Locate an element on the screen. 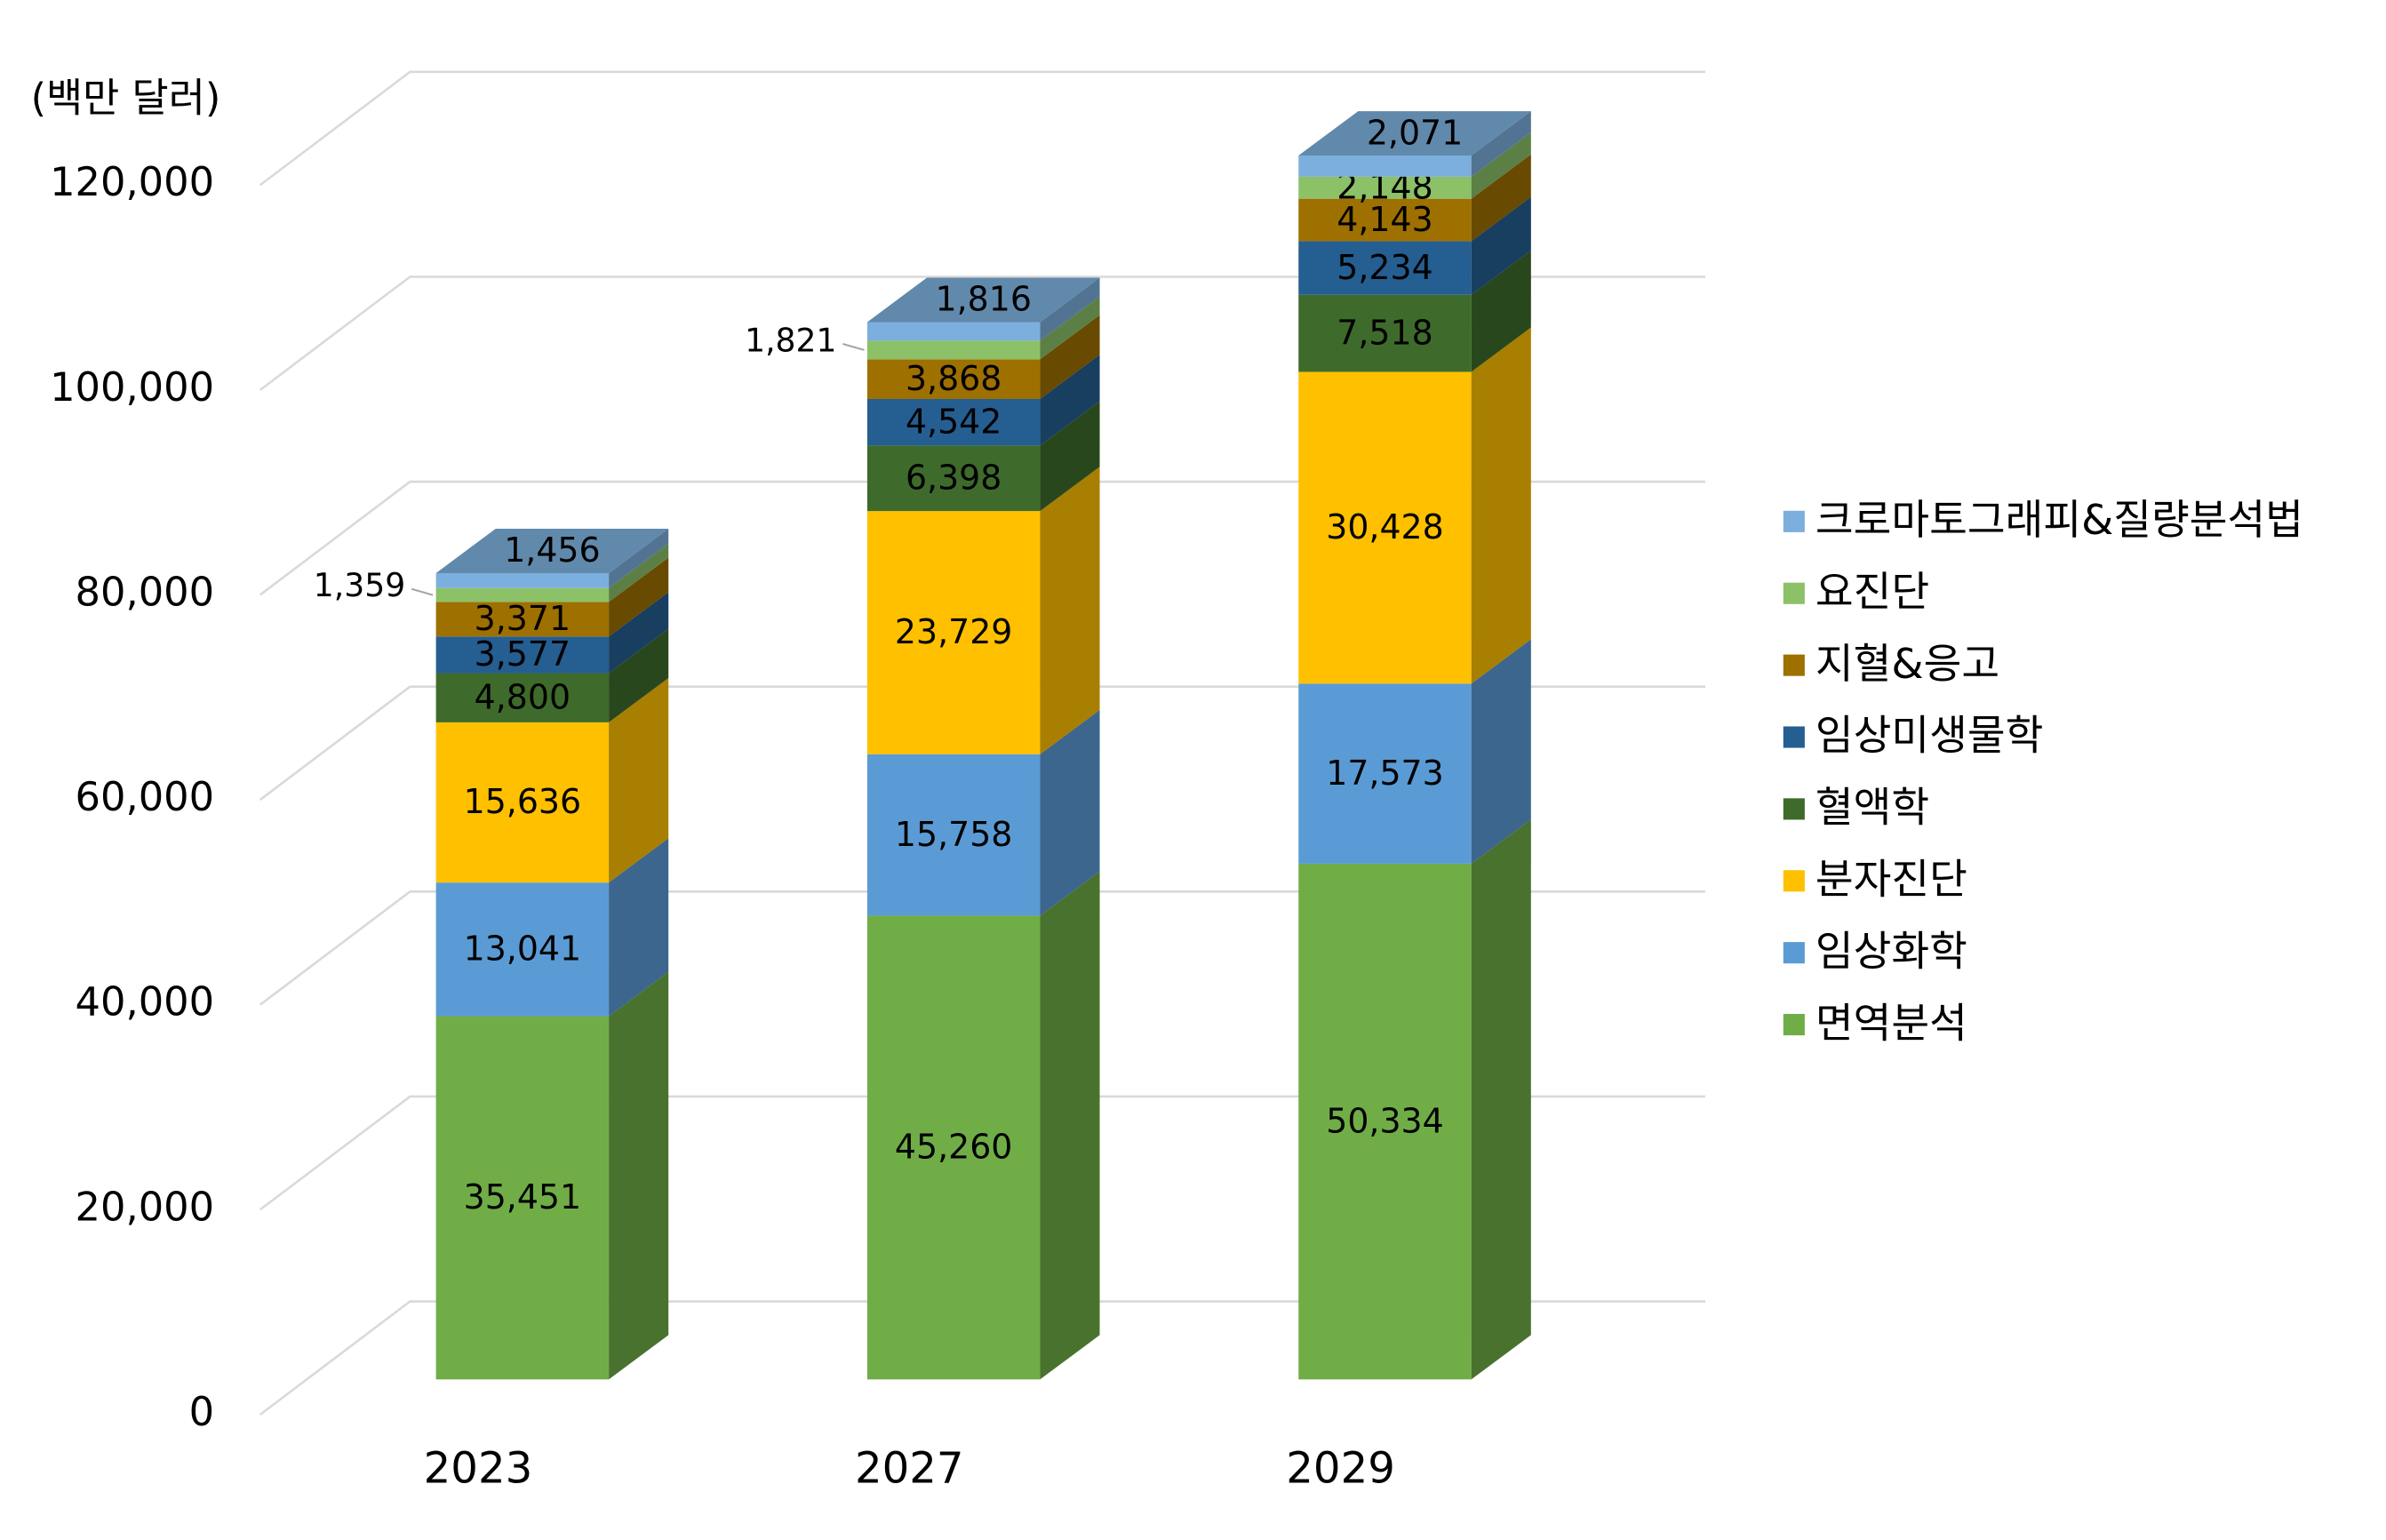 The height and width of the screenshot is (1540, 2386). value-label: 45,260 is located at coordinates (953, 1147).